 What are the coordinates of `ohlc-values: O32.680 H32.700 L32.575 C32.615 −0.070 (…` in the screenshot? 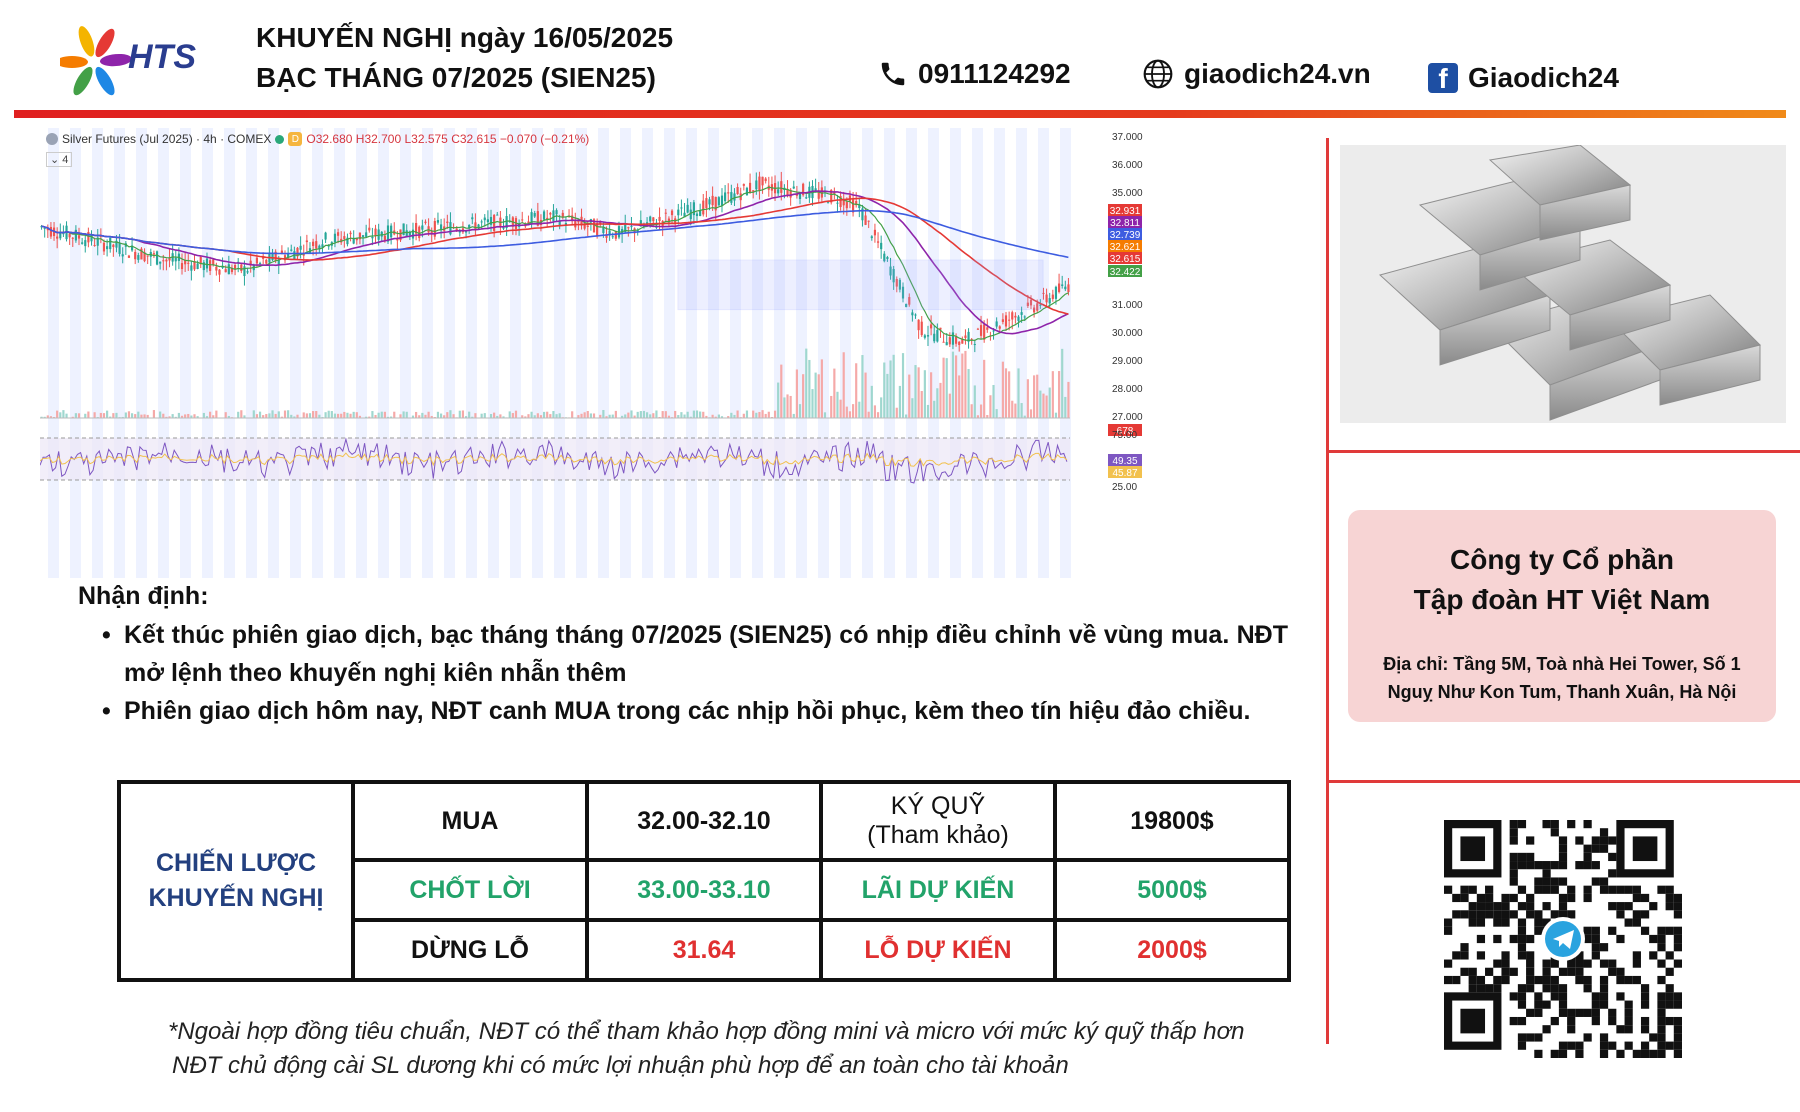 It's located at (448, 139).